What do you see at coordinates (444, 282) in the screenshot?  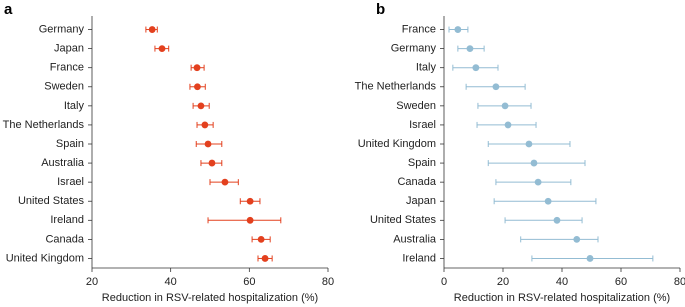 I see `x-tick-label: 0` at bounding box center [444, 282].